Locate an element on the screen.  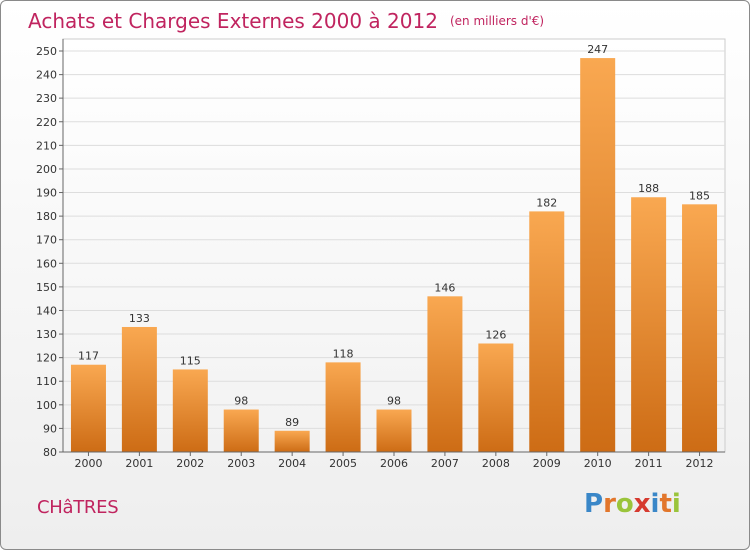
chart-title-text: Achats et Charges Externes 2000 à 2012 is located at coordinates (233, 21).